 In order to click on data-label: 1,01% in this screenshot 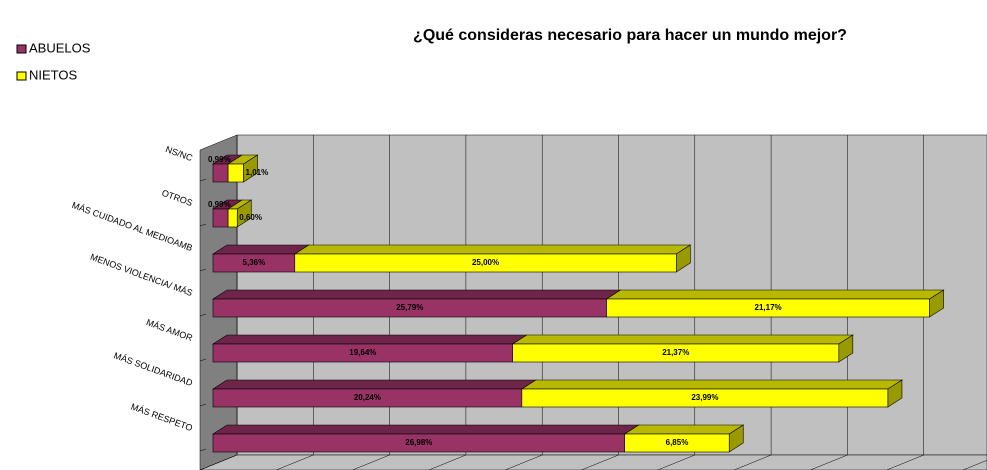, I will do `click(257, 172)`.